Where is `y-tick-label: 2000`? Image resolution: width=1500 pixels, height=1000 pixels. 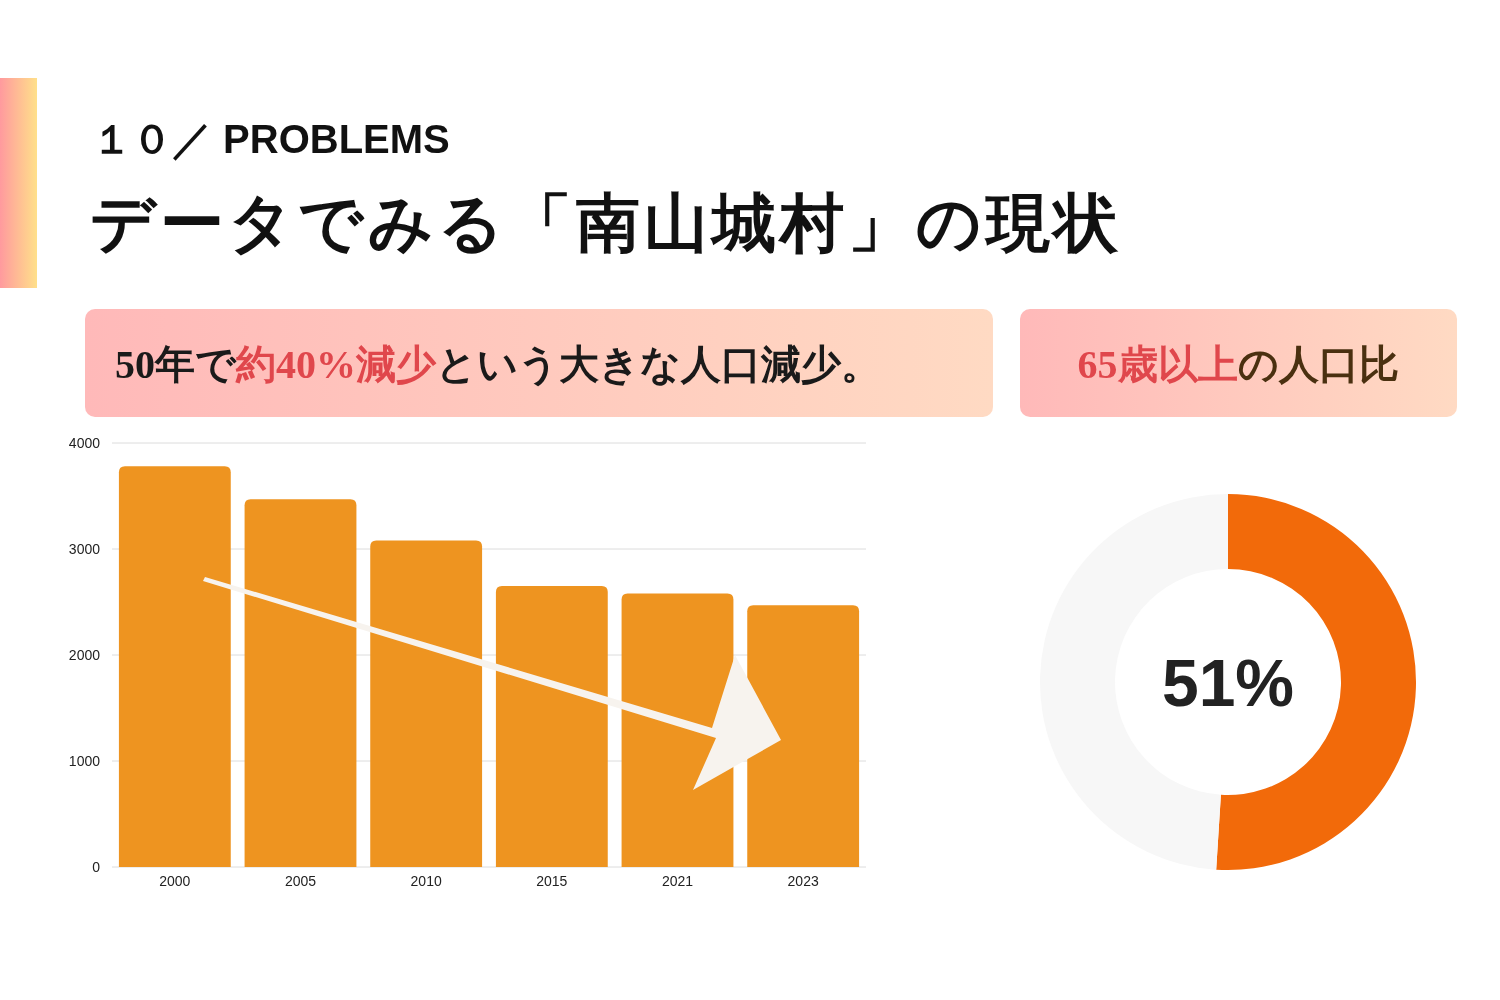
y-tick-label: 2000 is located at coordinates (84, 655).